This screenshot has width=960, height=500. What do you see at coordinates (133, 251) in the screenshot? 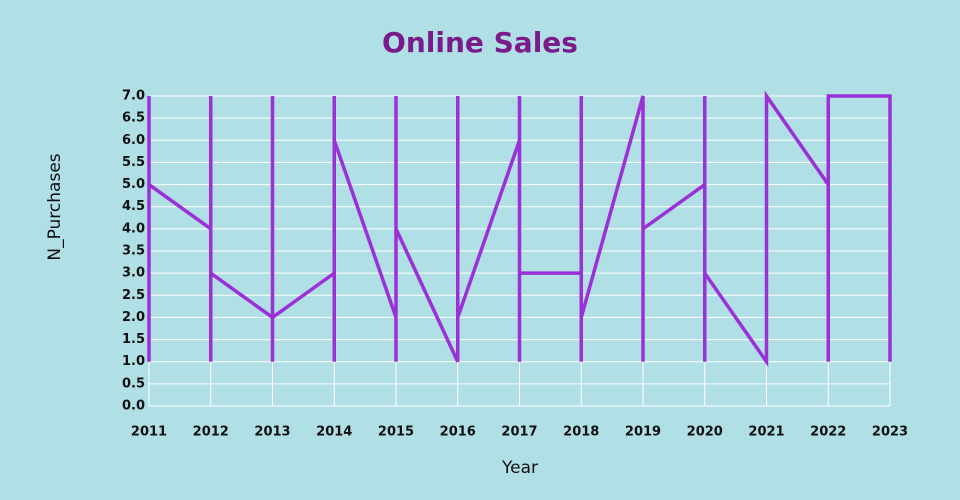
I see `y-tick-label: 3.5` at bounding box center [133, 251].